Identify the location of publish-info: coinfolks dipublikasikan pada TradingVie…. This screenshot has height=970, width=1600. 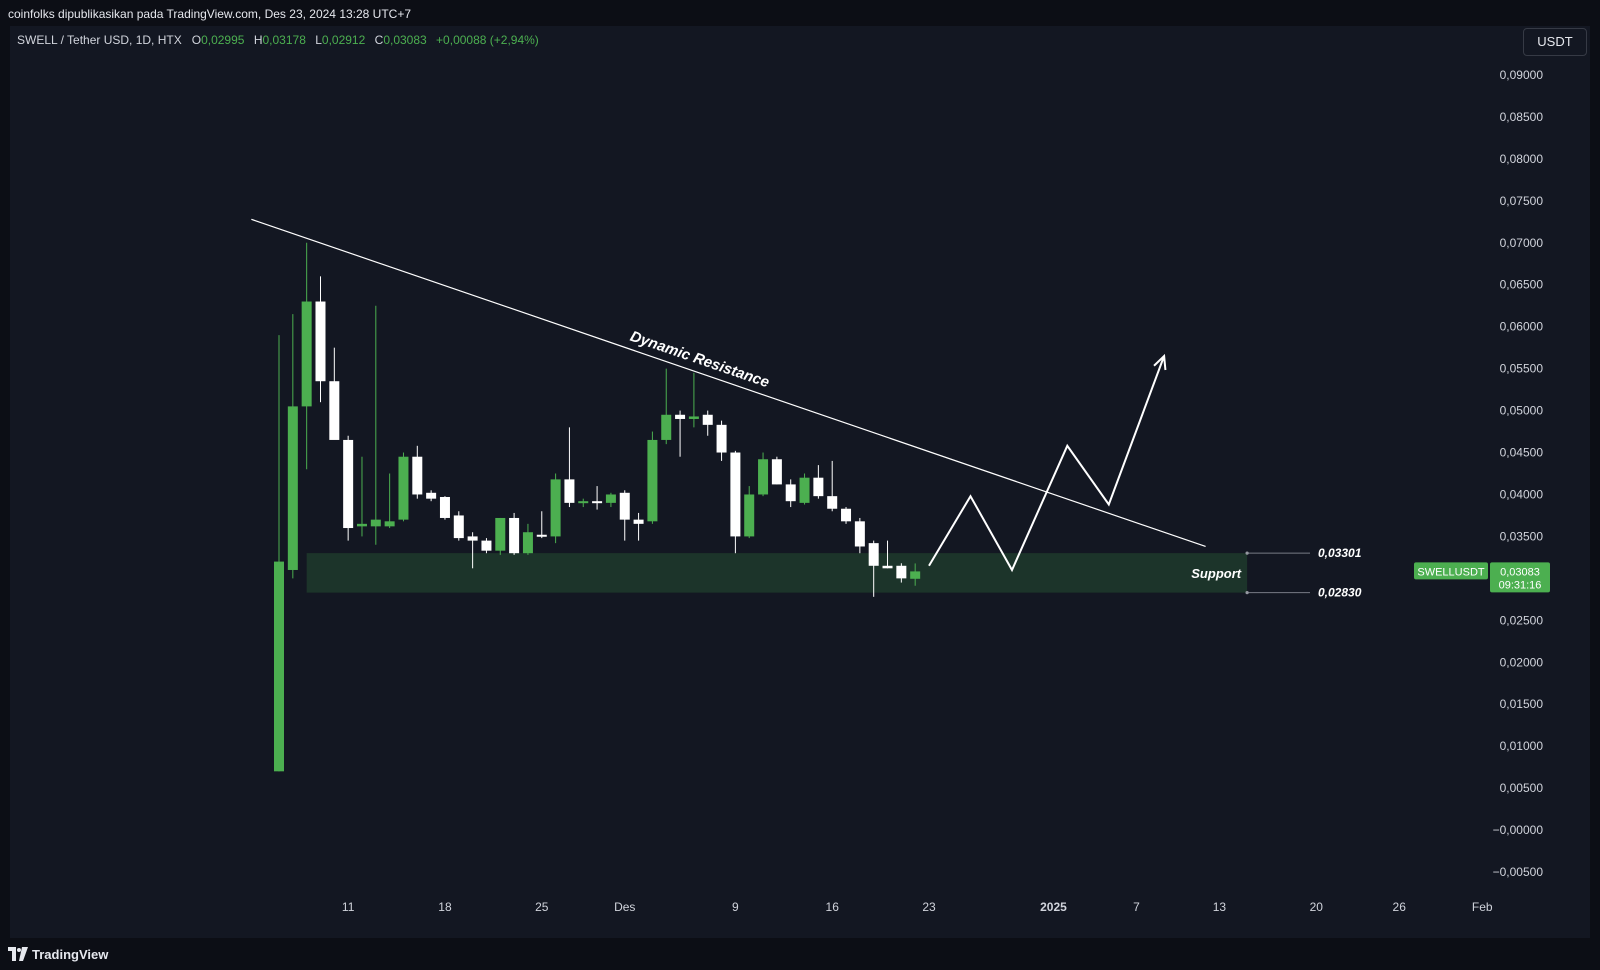
(210, 14).